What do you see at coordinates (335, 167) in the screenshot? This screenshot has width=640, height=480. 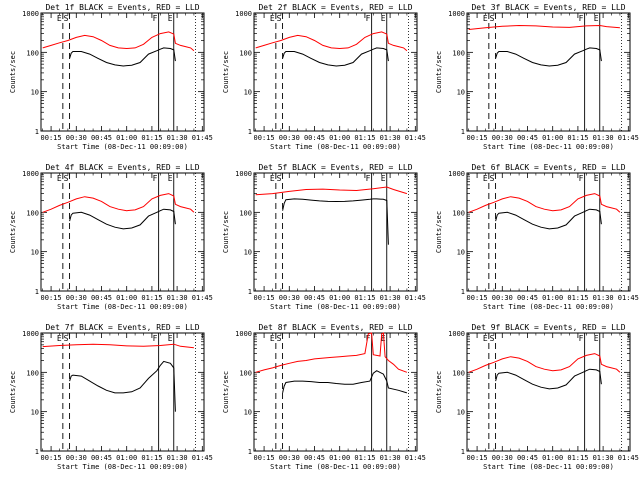 I see `panel-title: Det 5f BLACK = Events, RED = LLD` at bounding box center [335, 167].